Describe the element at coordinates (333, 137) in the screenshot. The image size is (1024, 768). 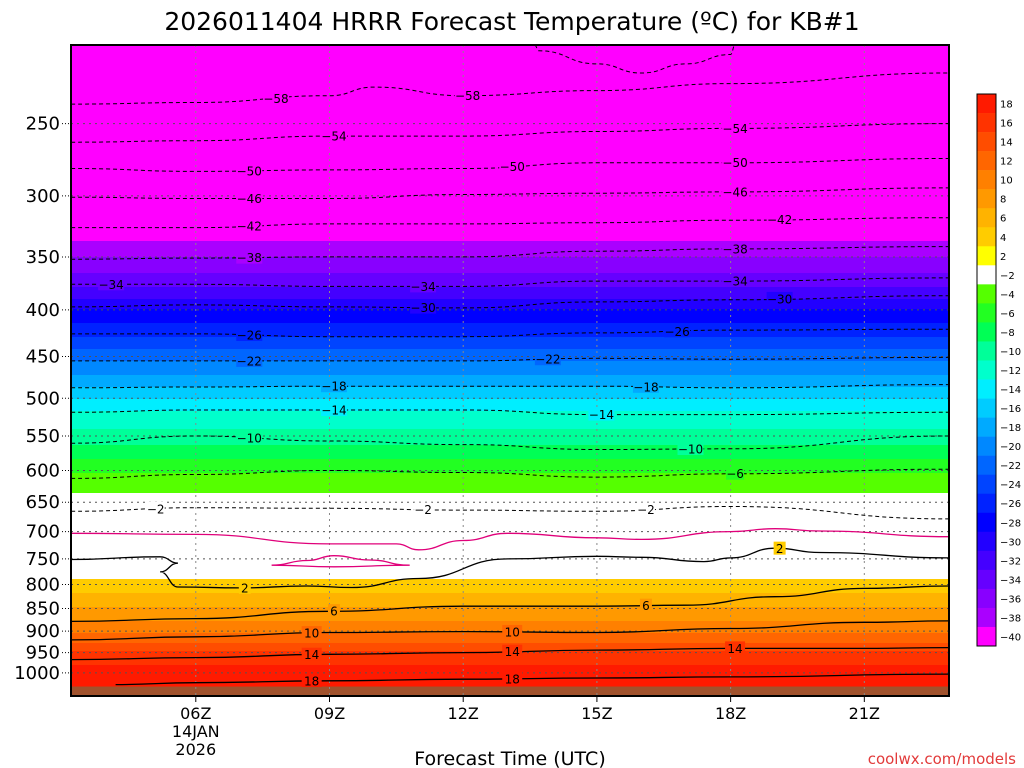
I see `contour-label: −54` at that location.